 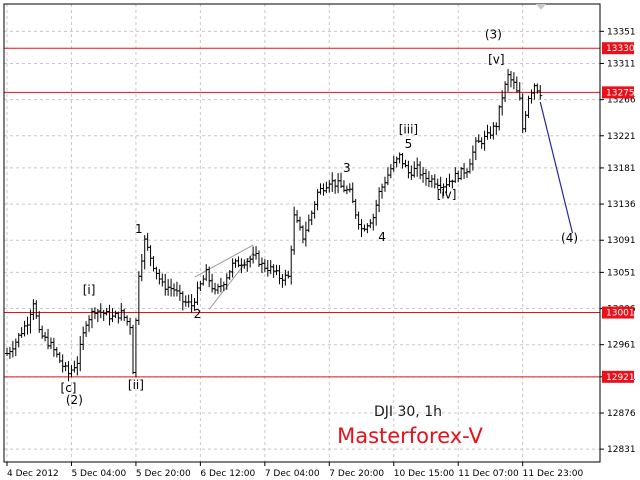 I want to click on triangle-pattern, so click(x=224, y=277).